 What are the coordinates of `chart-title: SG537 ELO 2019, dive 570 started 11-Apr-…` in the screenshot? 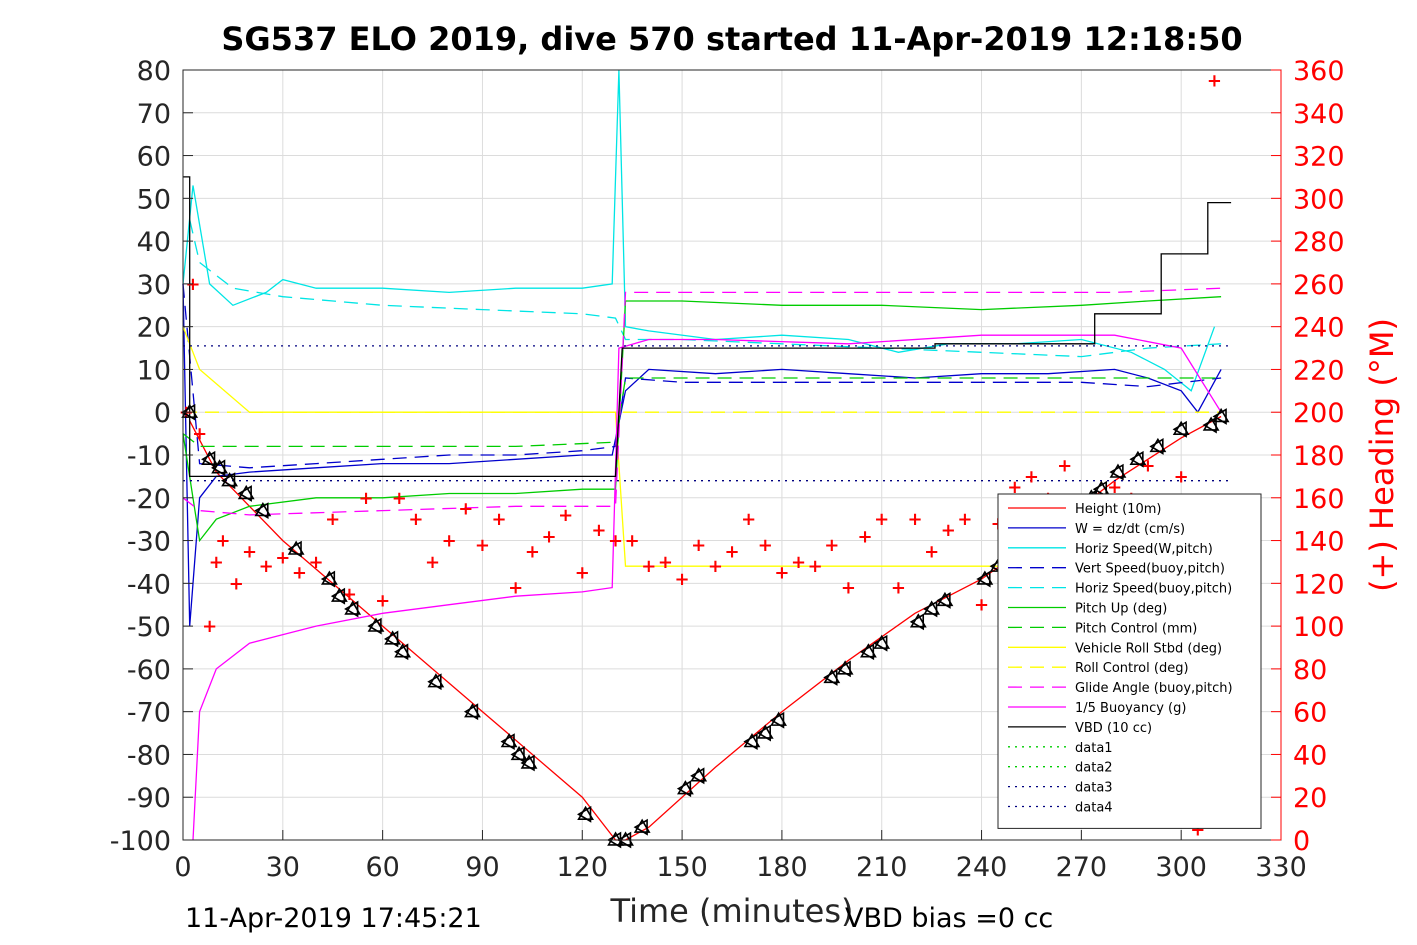 It's located at (731, 39).